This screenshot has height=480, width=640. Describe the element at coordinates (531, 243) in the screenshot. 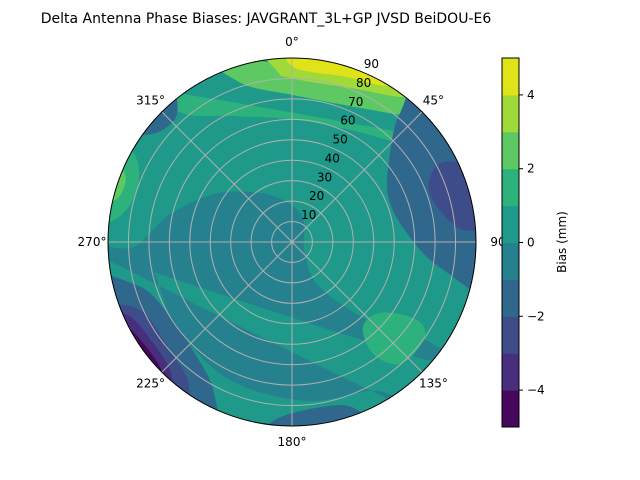

I see `colorbar-tick-label: 0` at that location.